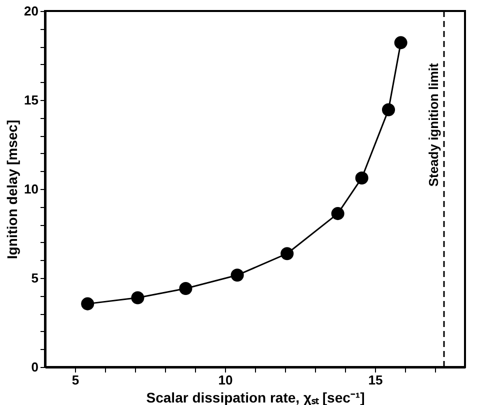 The width and height of the screenshot is (481, 405). What do you see at coordinates (433, 124) in the screenshot?
I see `ref-line-label: Steady ignition limit` at bounding box center [433, 124].